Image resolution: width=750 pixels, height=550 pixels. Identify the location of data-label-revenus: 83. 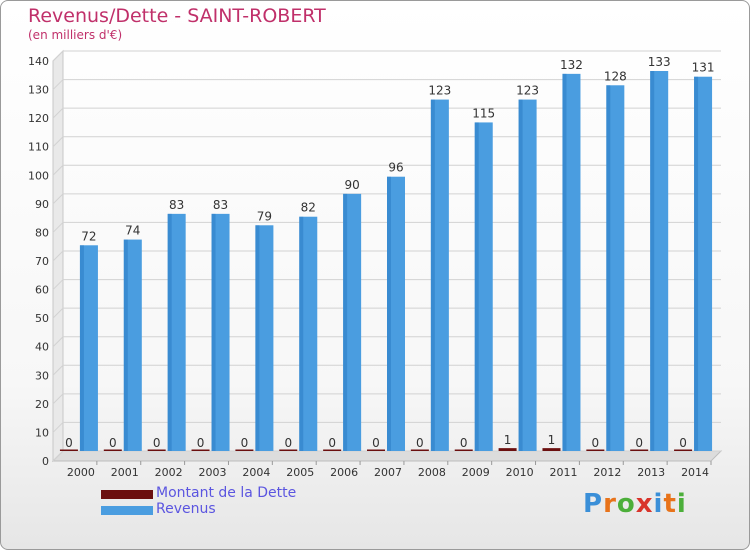
(220, 205).